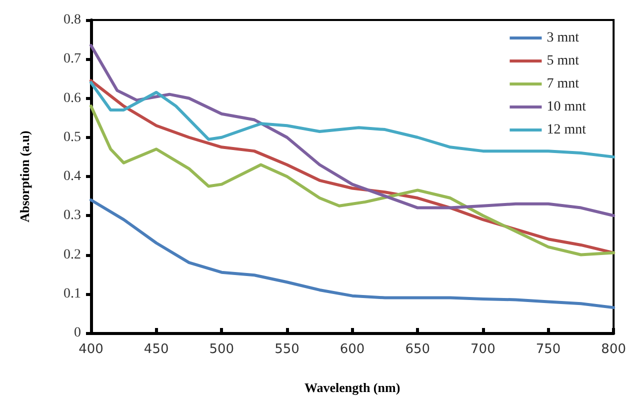  Describe the element at coordinates (24, 176) in the screenshot. I see `y-axis-title: Absorption (a.u)` at that location.